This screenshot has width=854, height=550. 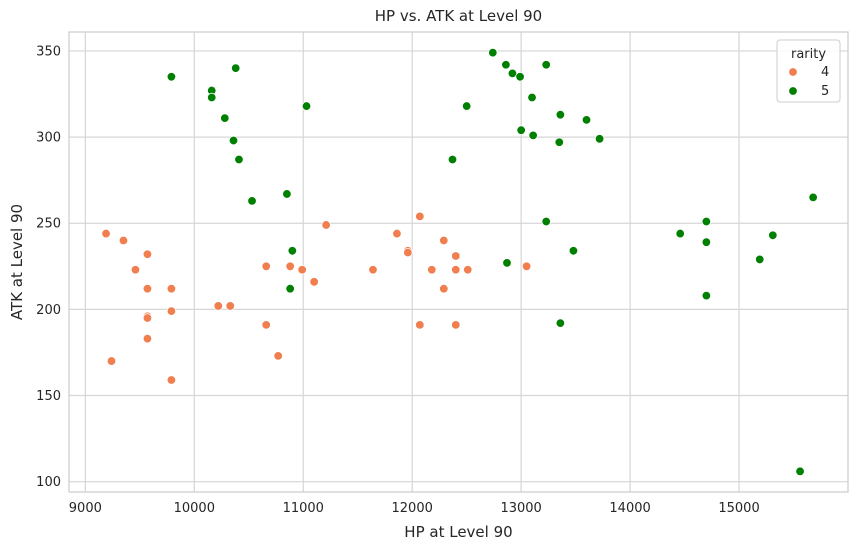 I want to click on x-tick-label: 14000, so click(x=629, y=508).